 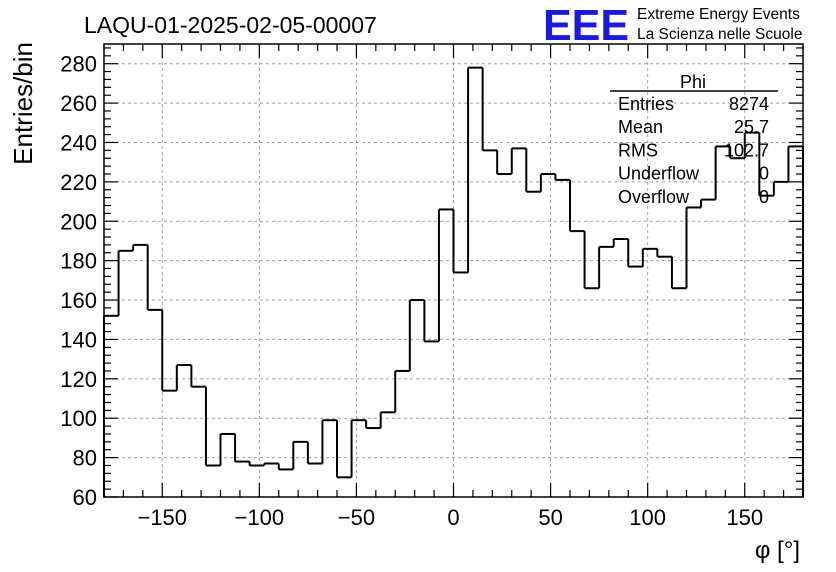 I want to click on stats-row-label: Entries, so click(x=646, y=104).